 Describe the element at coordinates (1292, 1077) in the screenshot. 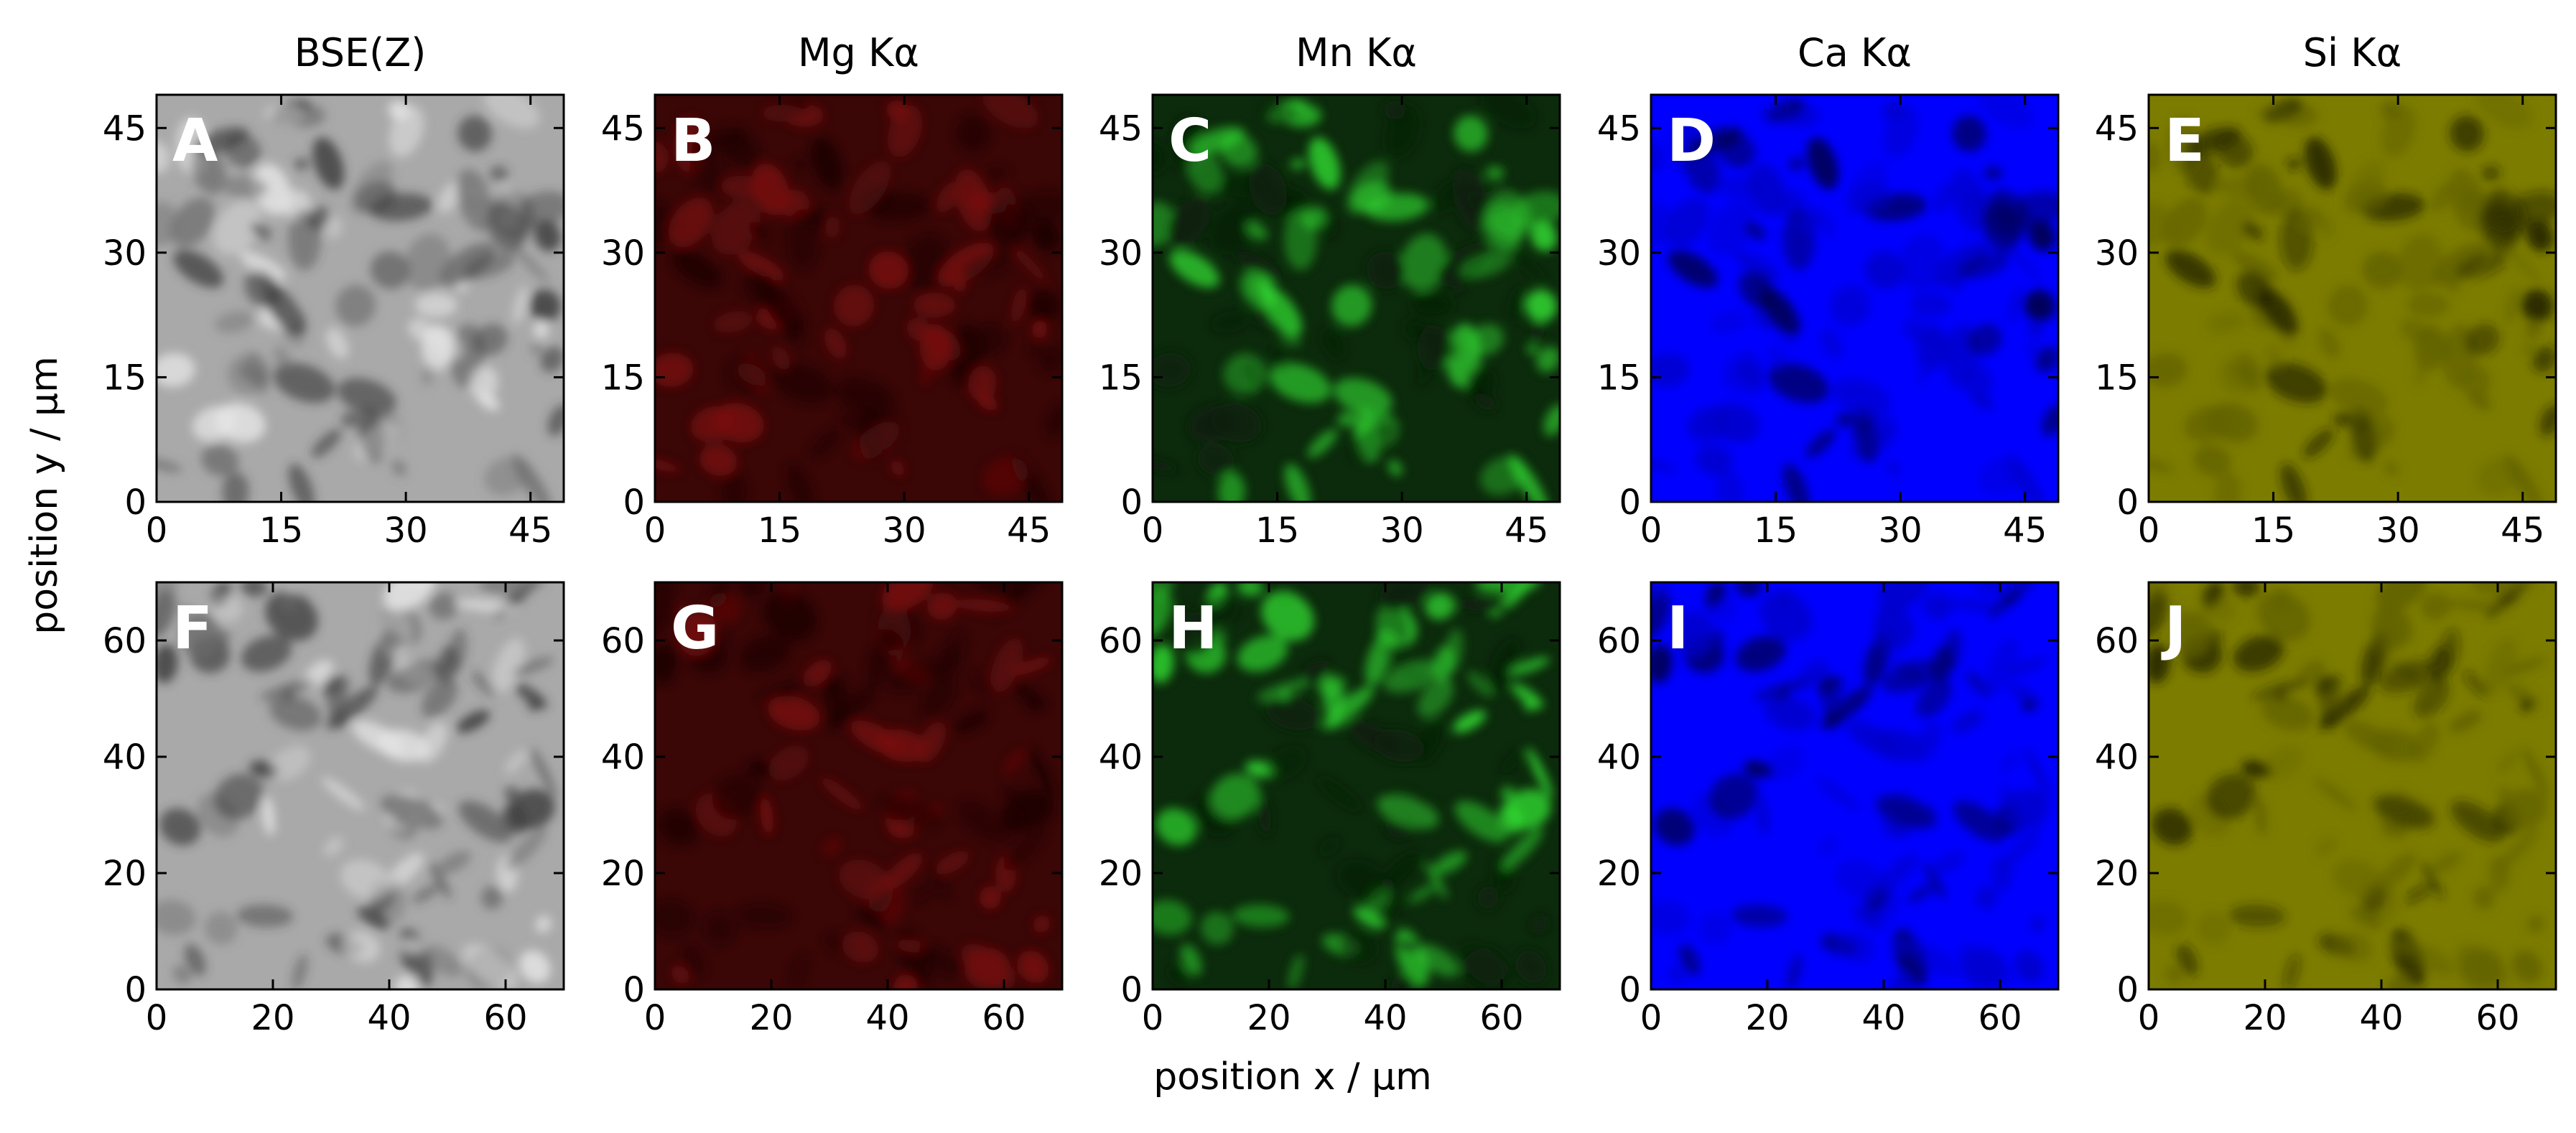

I see `x-axis-label: position x / µm` at that location.